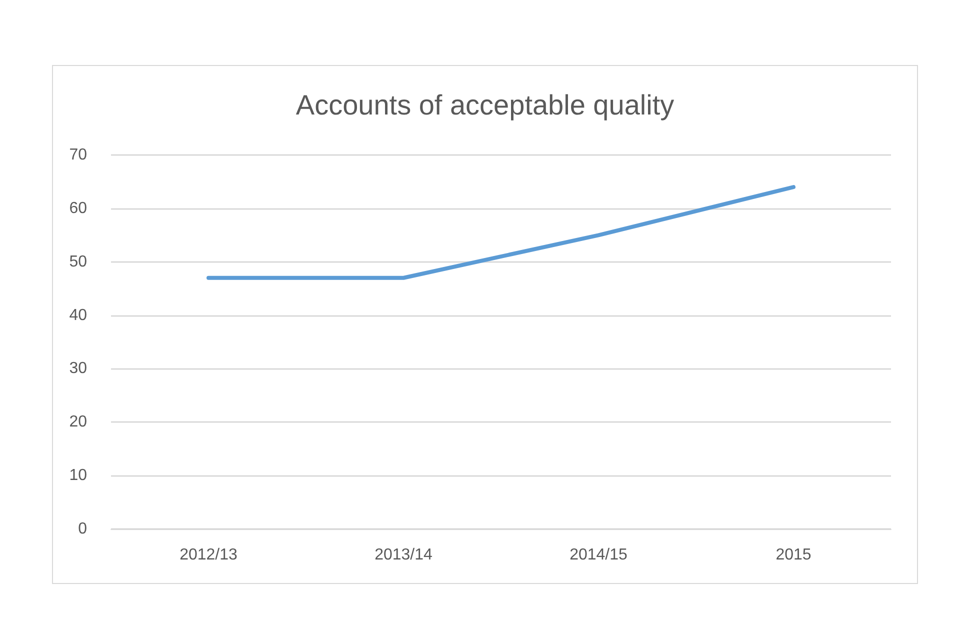  Describe the element at coordinates (599, 555) in the screenshot. I see `x-tick-label: 2014/15` at that location.